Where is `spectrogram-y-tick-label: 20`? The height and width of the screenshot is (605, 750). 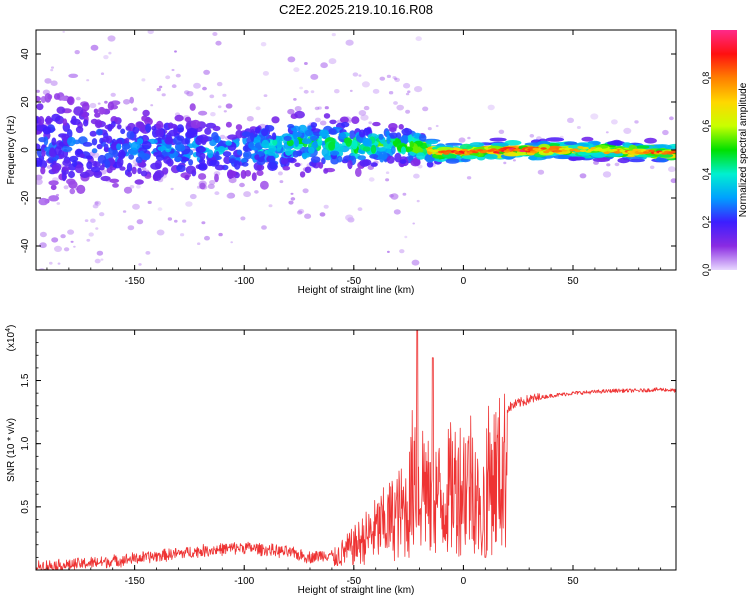
spectrogram-y-tick-label: 20 is located at coordinates (25, 102).